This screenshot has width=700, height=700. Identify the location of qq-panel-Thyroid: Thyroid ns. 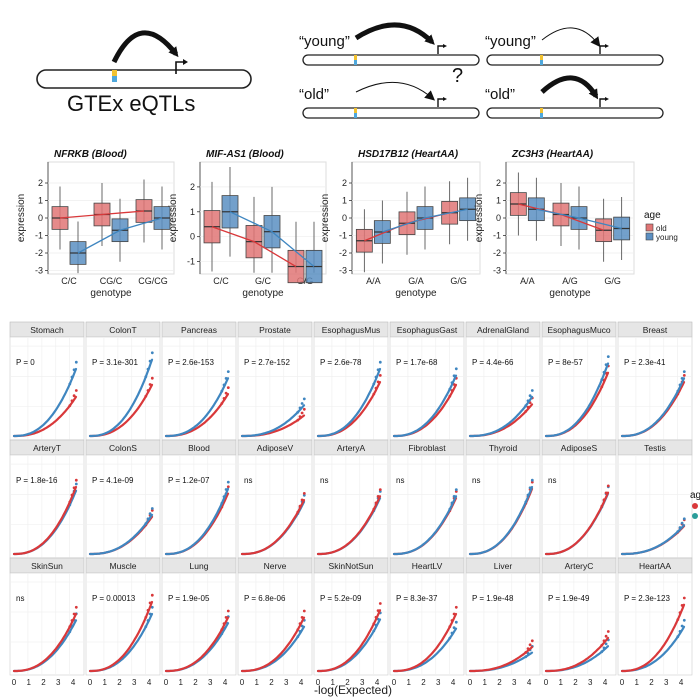
(503, 499).